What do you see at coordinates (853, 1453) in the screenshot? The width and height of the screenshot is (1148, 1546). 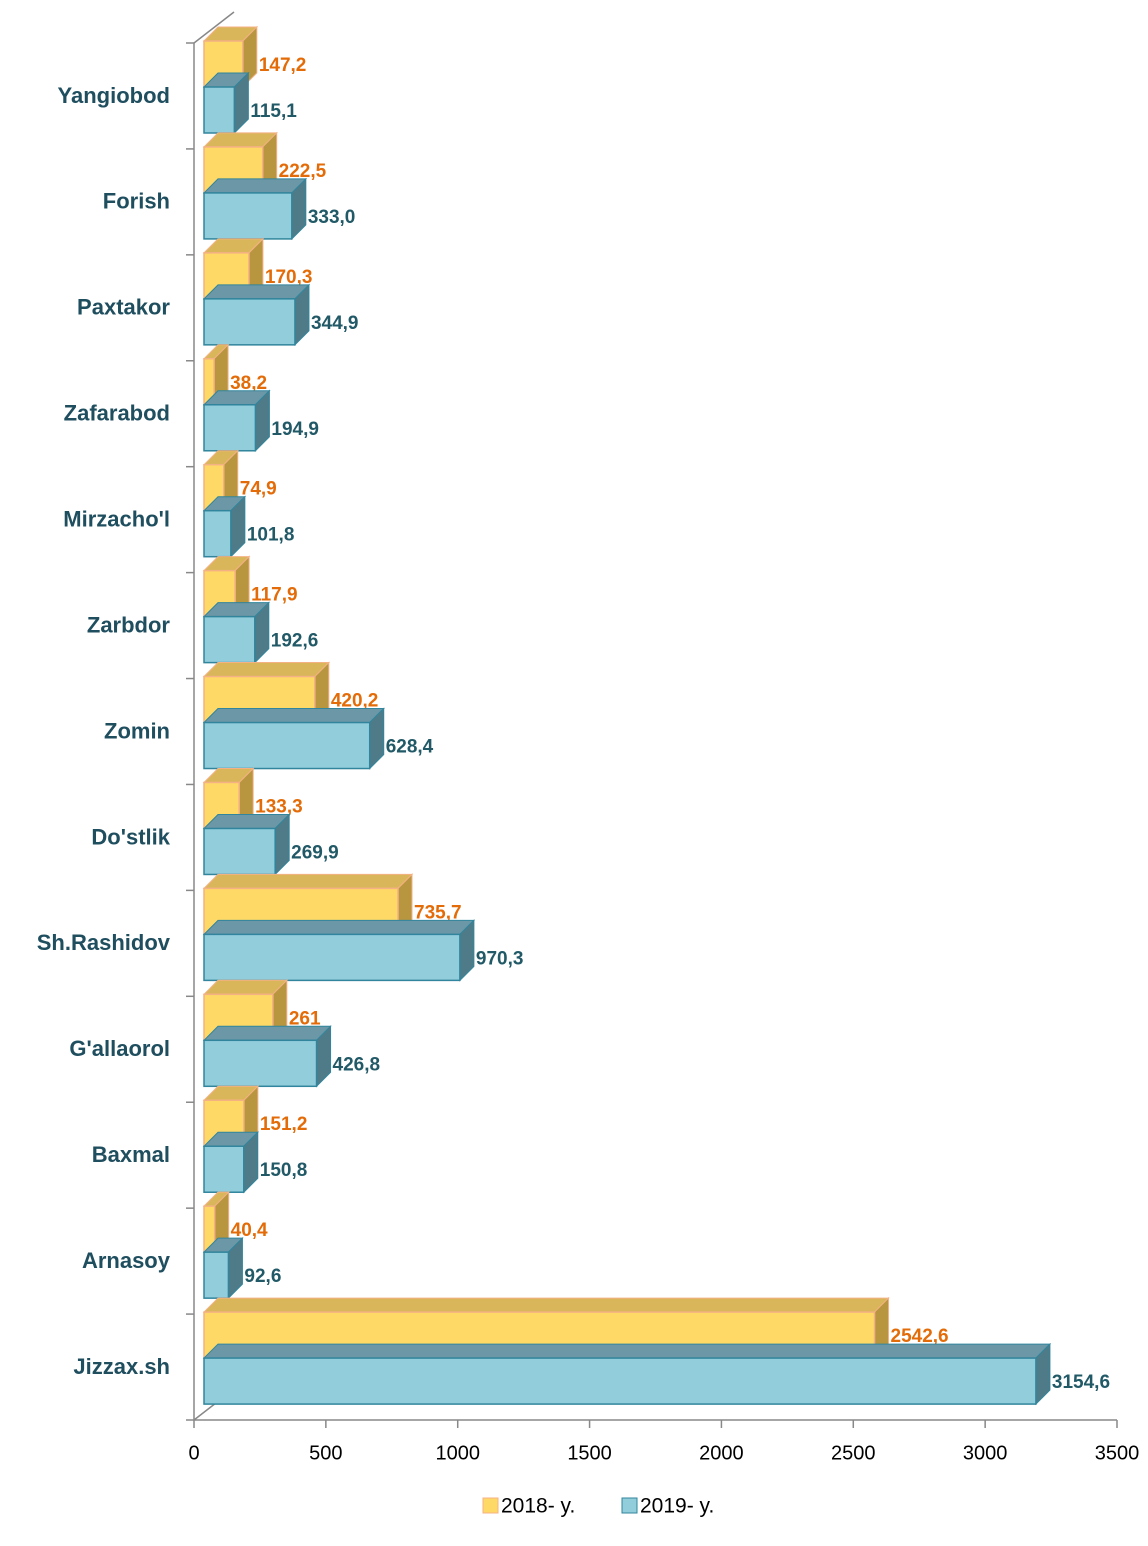 I see `x-tick-label: 2500` at bounding box center [853, 1453].